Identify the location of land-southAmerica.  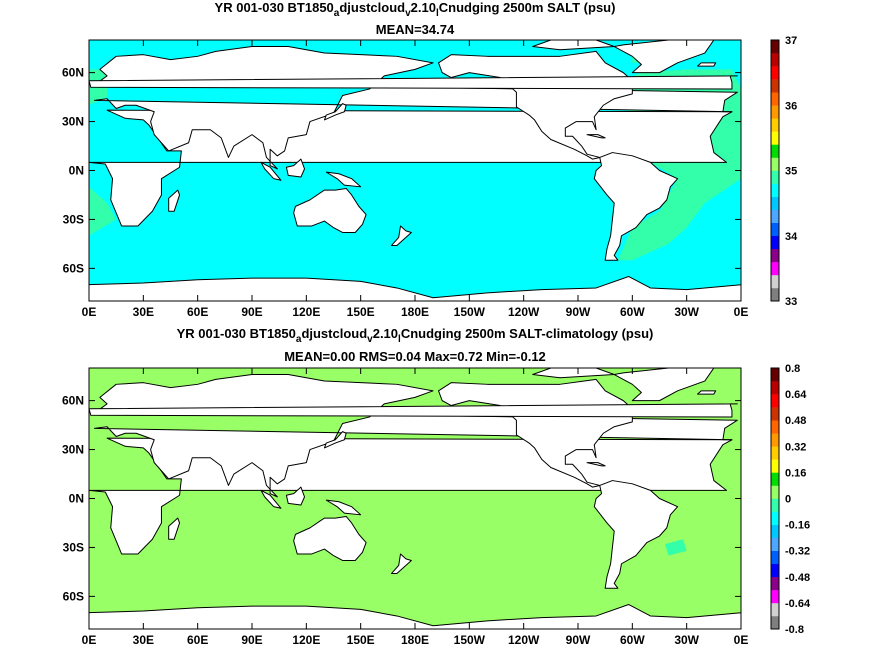
(636, 206).